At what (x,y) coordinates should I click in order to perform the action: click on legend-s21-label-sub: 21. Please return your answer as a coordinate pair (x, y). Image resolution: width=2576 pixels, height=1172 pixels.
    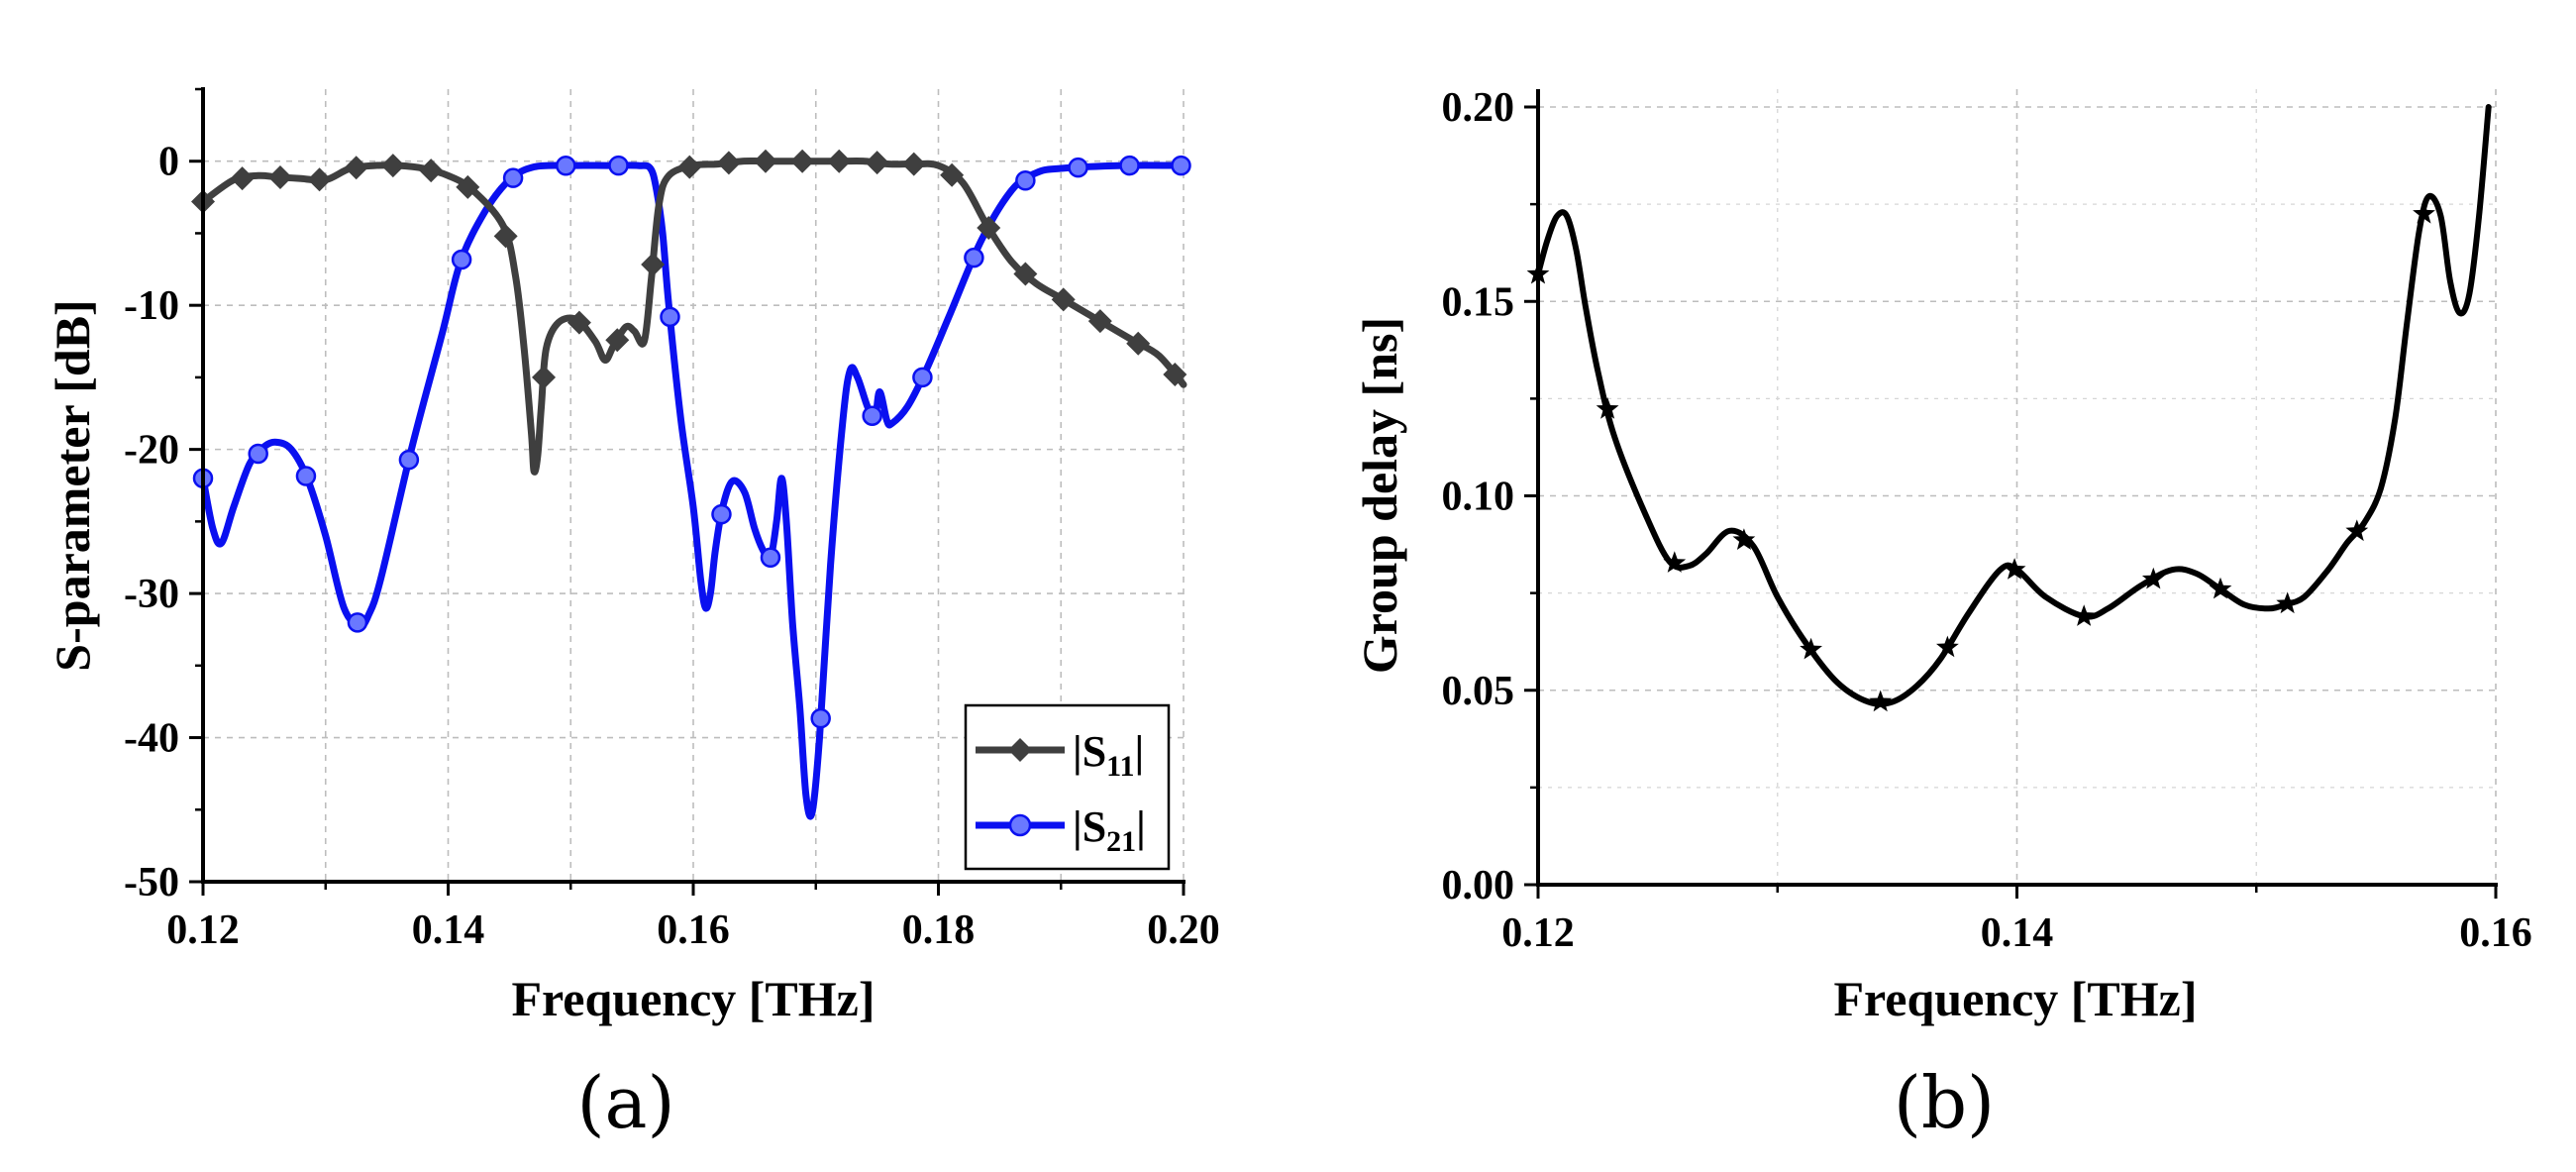
    Looking at the image, I should click on (1121, 842).